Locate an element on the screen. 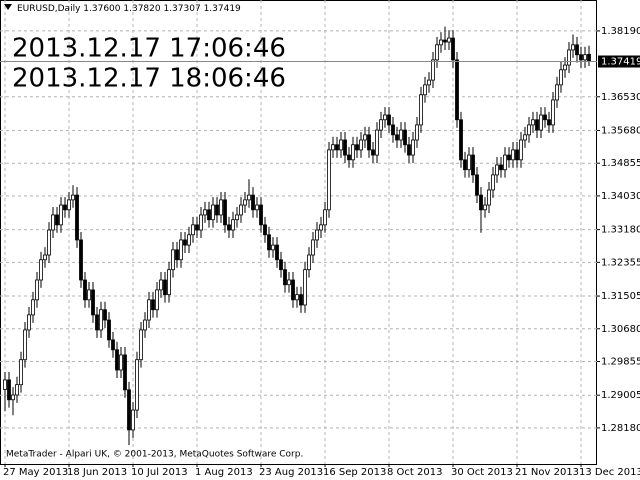 The height and width of the screenshot is (480, 640). y-tick-label: 1.34855 is located at coordinates (620, 163).